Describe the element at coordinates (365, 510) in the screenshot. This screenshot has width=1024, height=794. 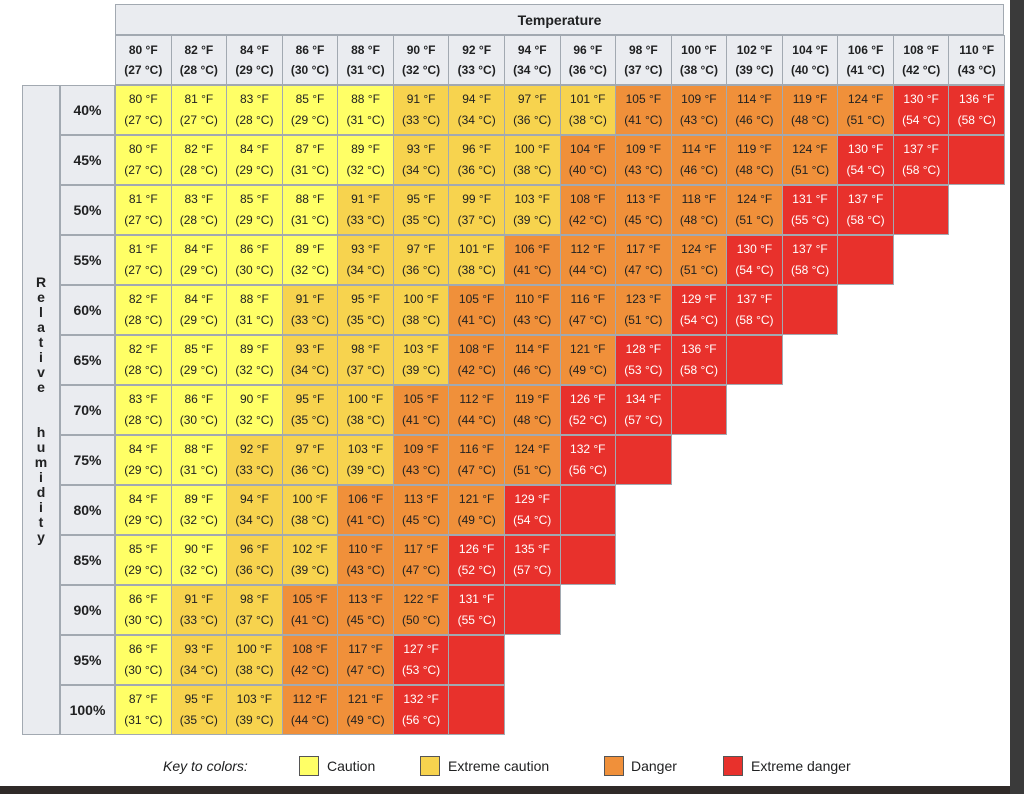
I see `heat-index-cell: 106 °F (41 °C)` at that location.